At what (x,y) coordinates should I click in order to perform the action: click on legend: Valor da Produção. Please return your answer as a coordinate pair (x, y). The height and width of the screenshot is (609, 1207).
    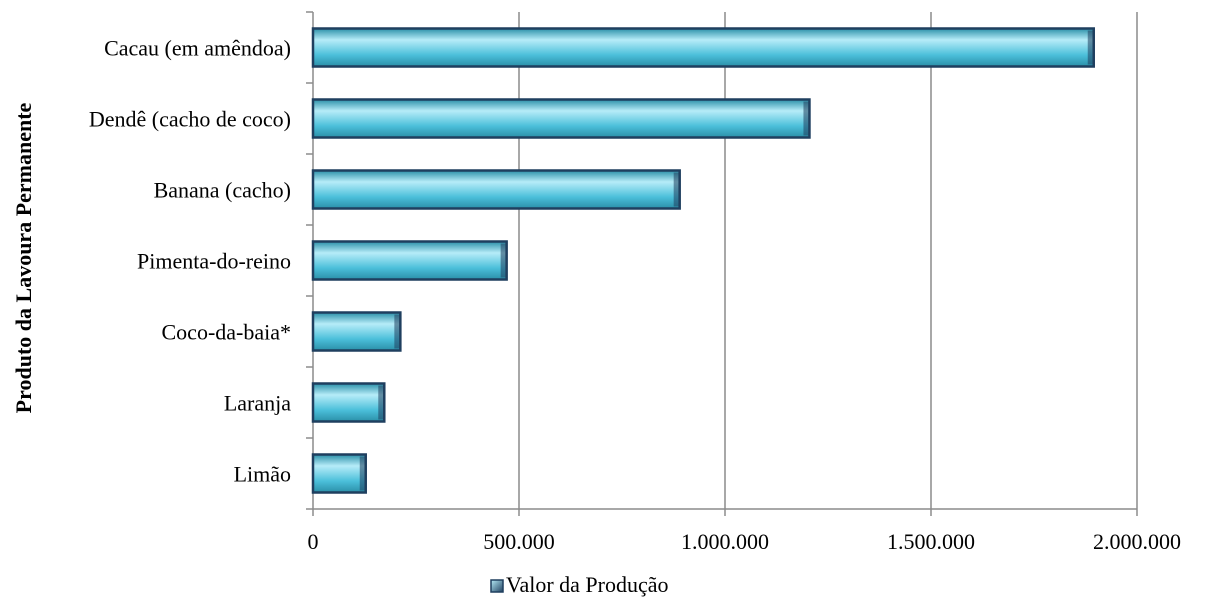
    Looking at the image, I should click on (579, 584).